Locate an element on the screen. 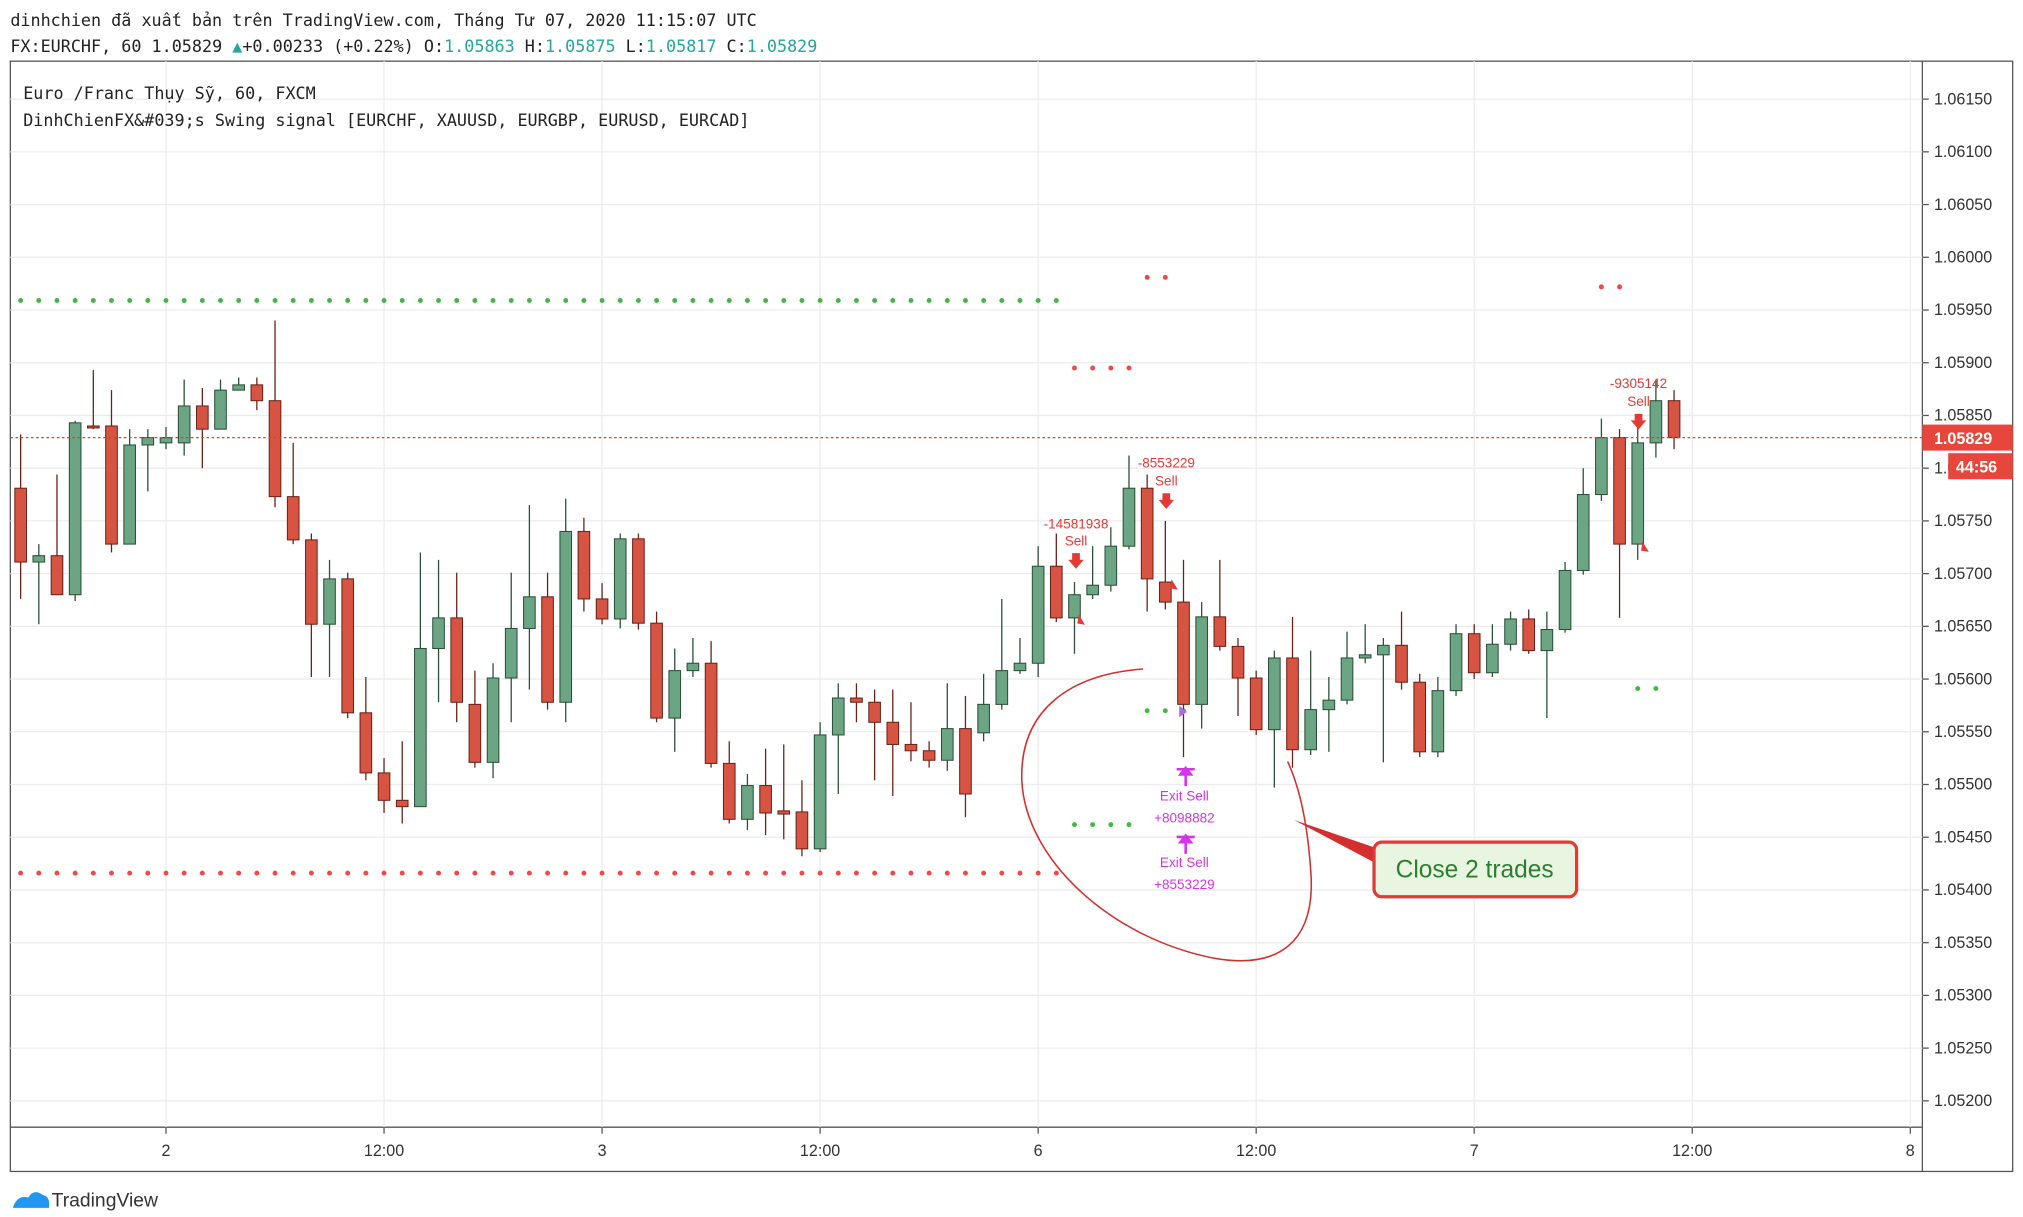 This screenshot has width=2023, height=1217. x-tick-label: 3 is located at coordinates (602, 1151).